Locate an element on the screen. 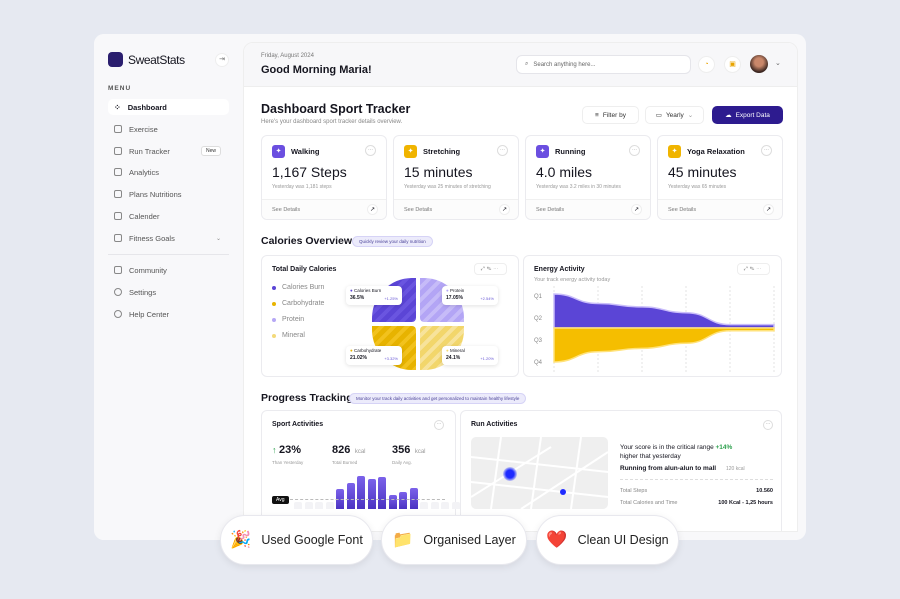 Image resolution: width=900 pixels, height=599 pixels. sidebar-item-fitness-goals: Fitness Goals ⌄ is located at coordinates (168, 238).